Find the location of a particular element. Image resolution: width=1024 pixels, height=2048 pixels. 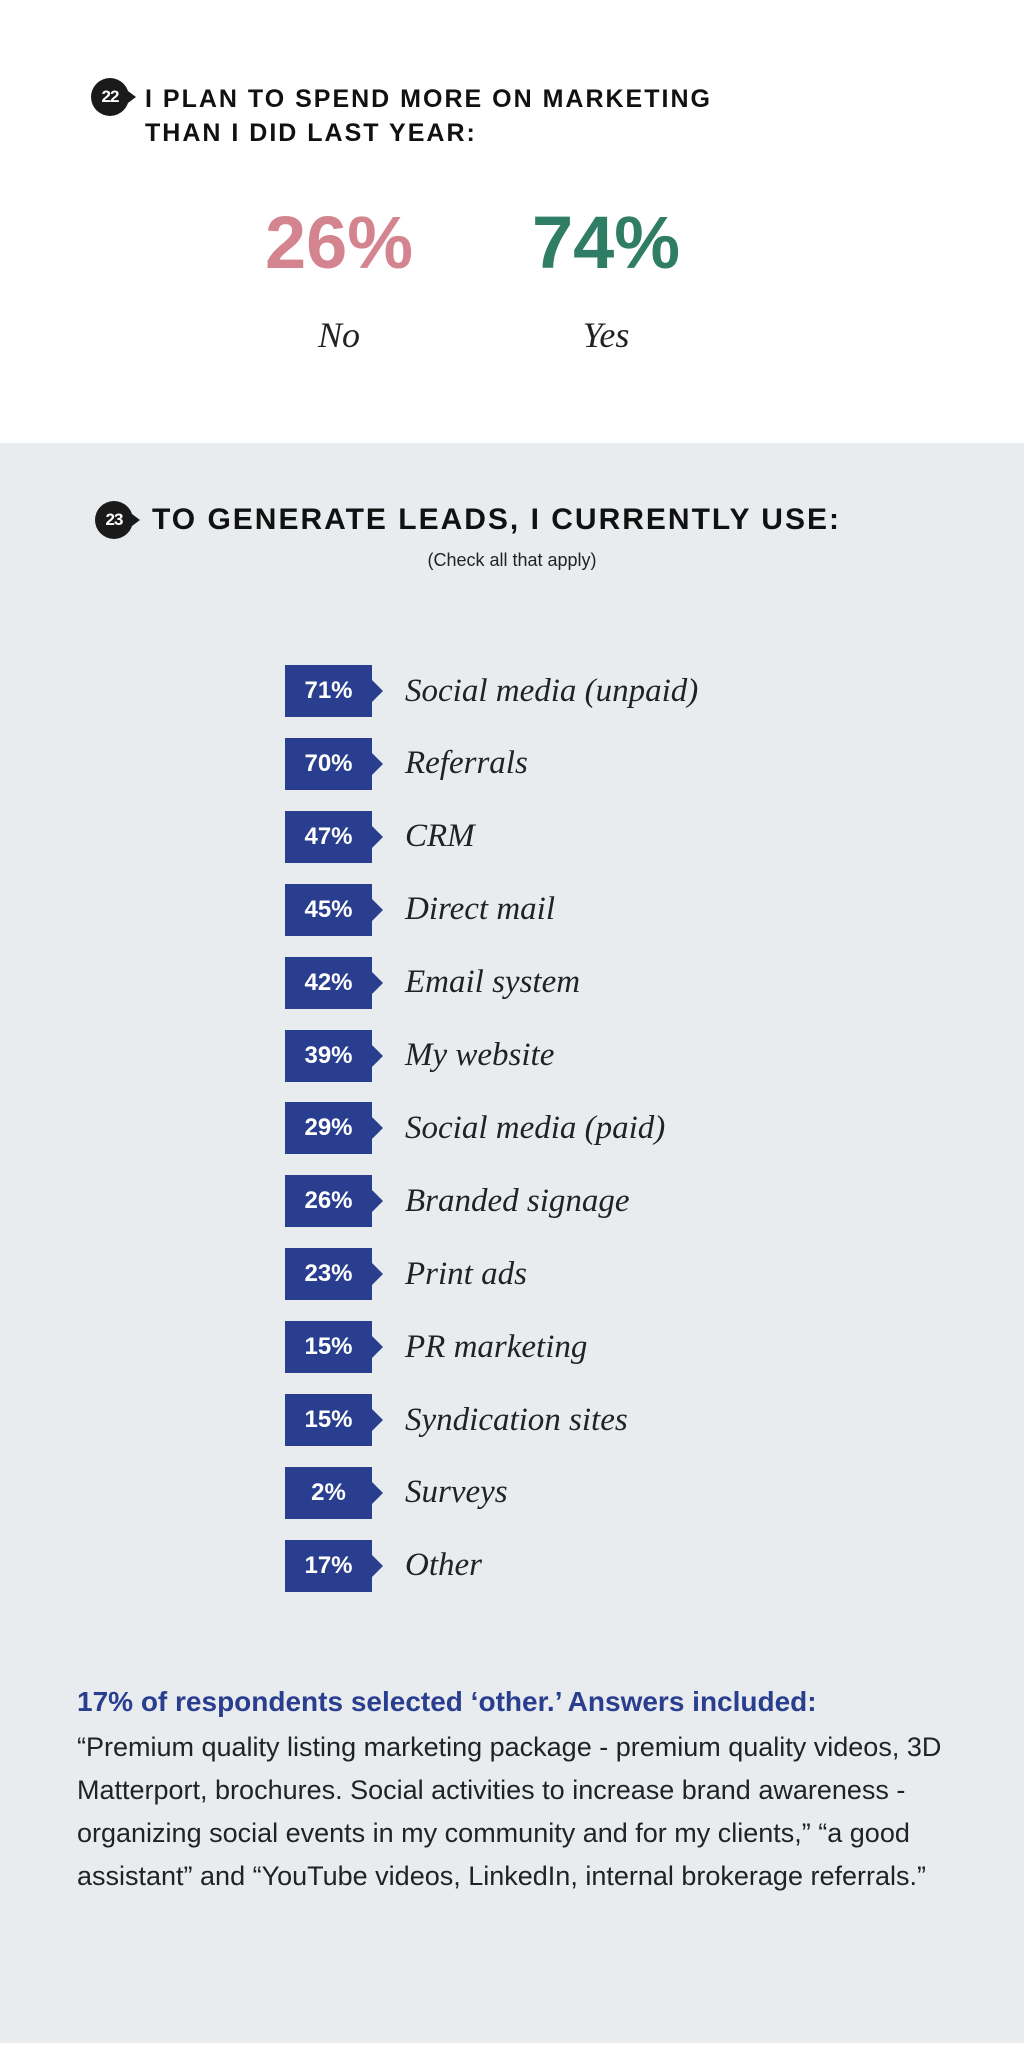

yes-label: Yes is located at coordinates (606, 335).